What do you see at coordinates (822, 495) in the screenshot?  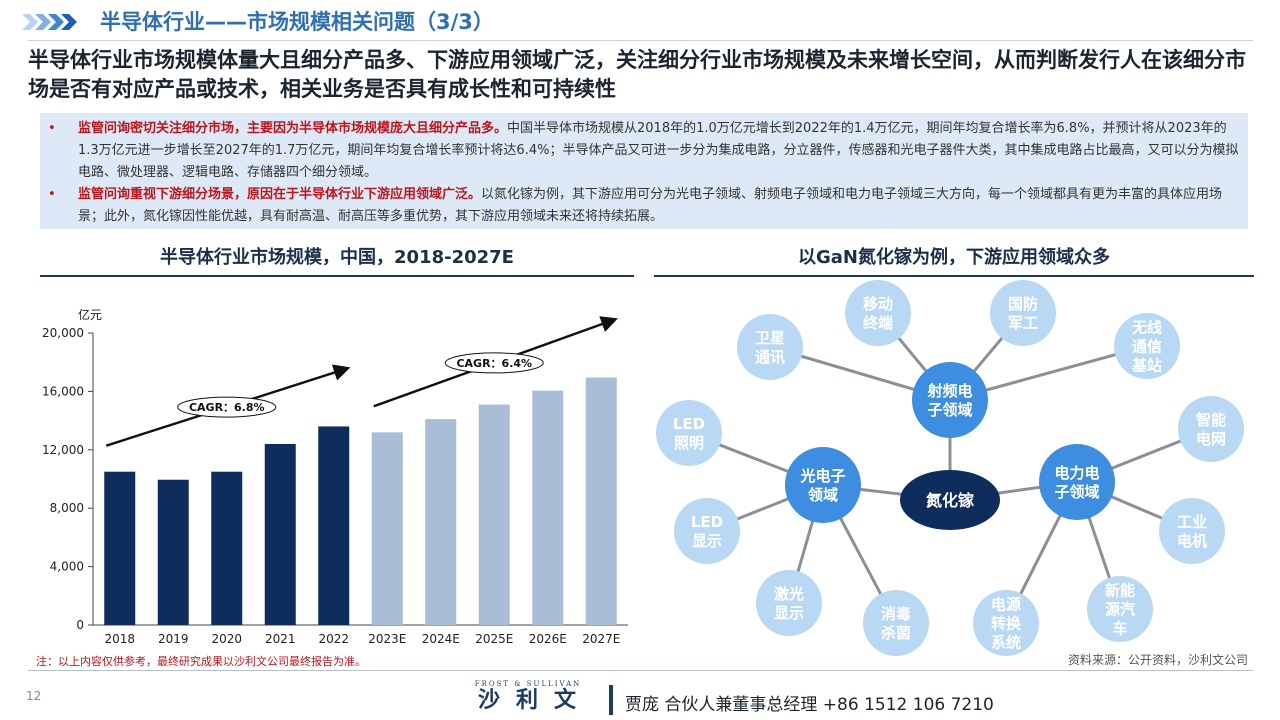 I see `domain-hub-label: 领域` at bounding box center [822, 495].